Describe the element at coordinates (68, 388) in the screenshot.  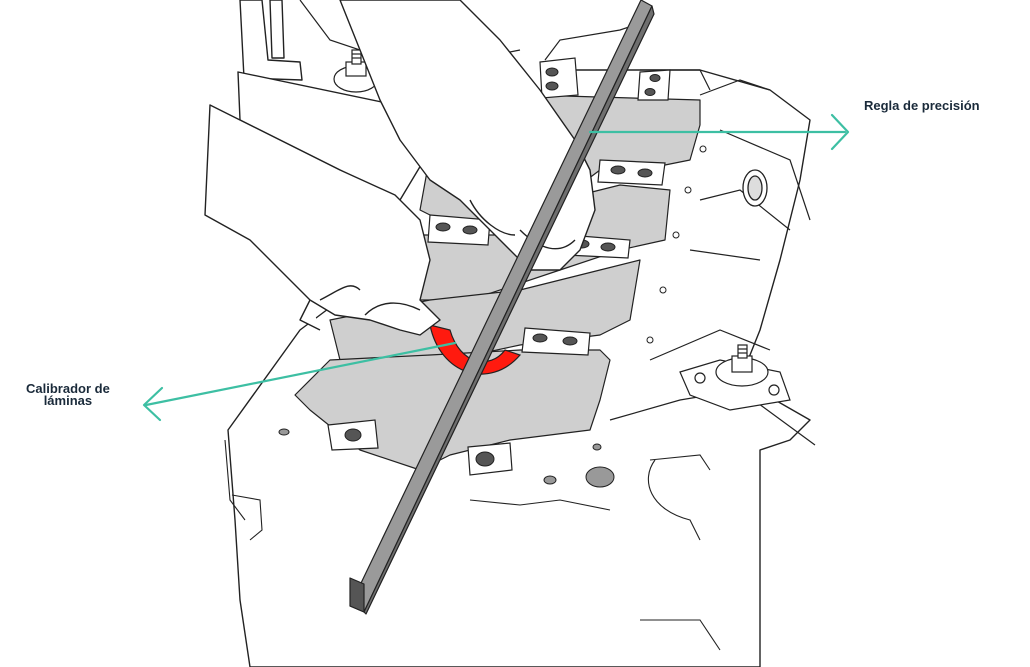
I see `feeler-gauge-label-line1: Calibrador de` at that location.